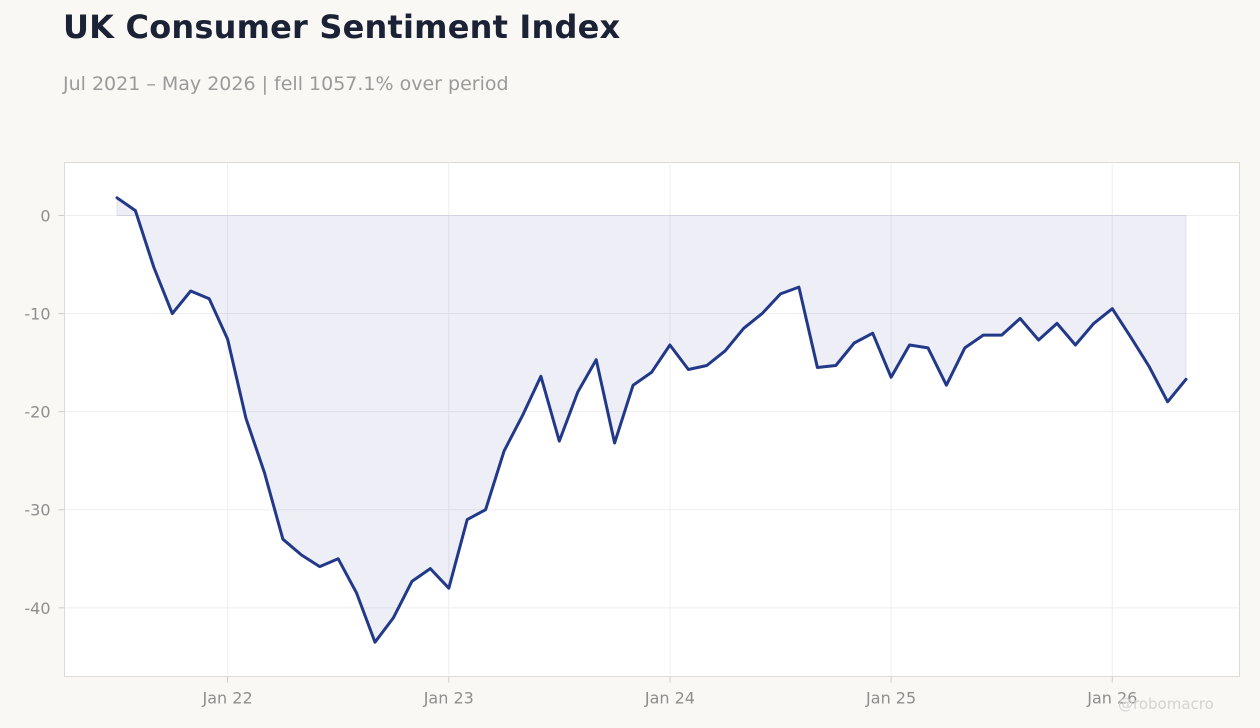 Image resolution: width=1260 pixels, height=728 pixels. Describe the element at coordinates (37, 608) in the screenshot. I see `y-tick-label: -40` at that location.